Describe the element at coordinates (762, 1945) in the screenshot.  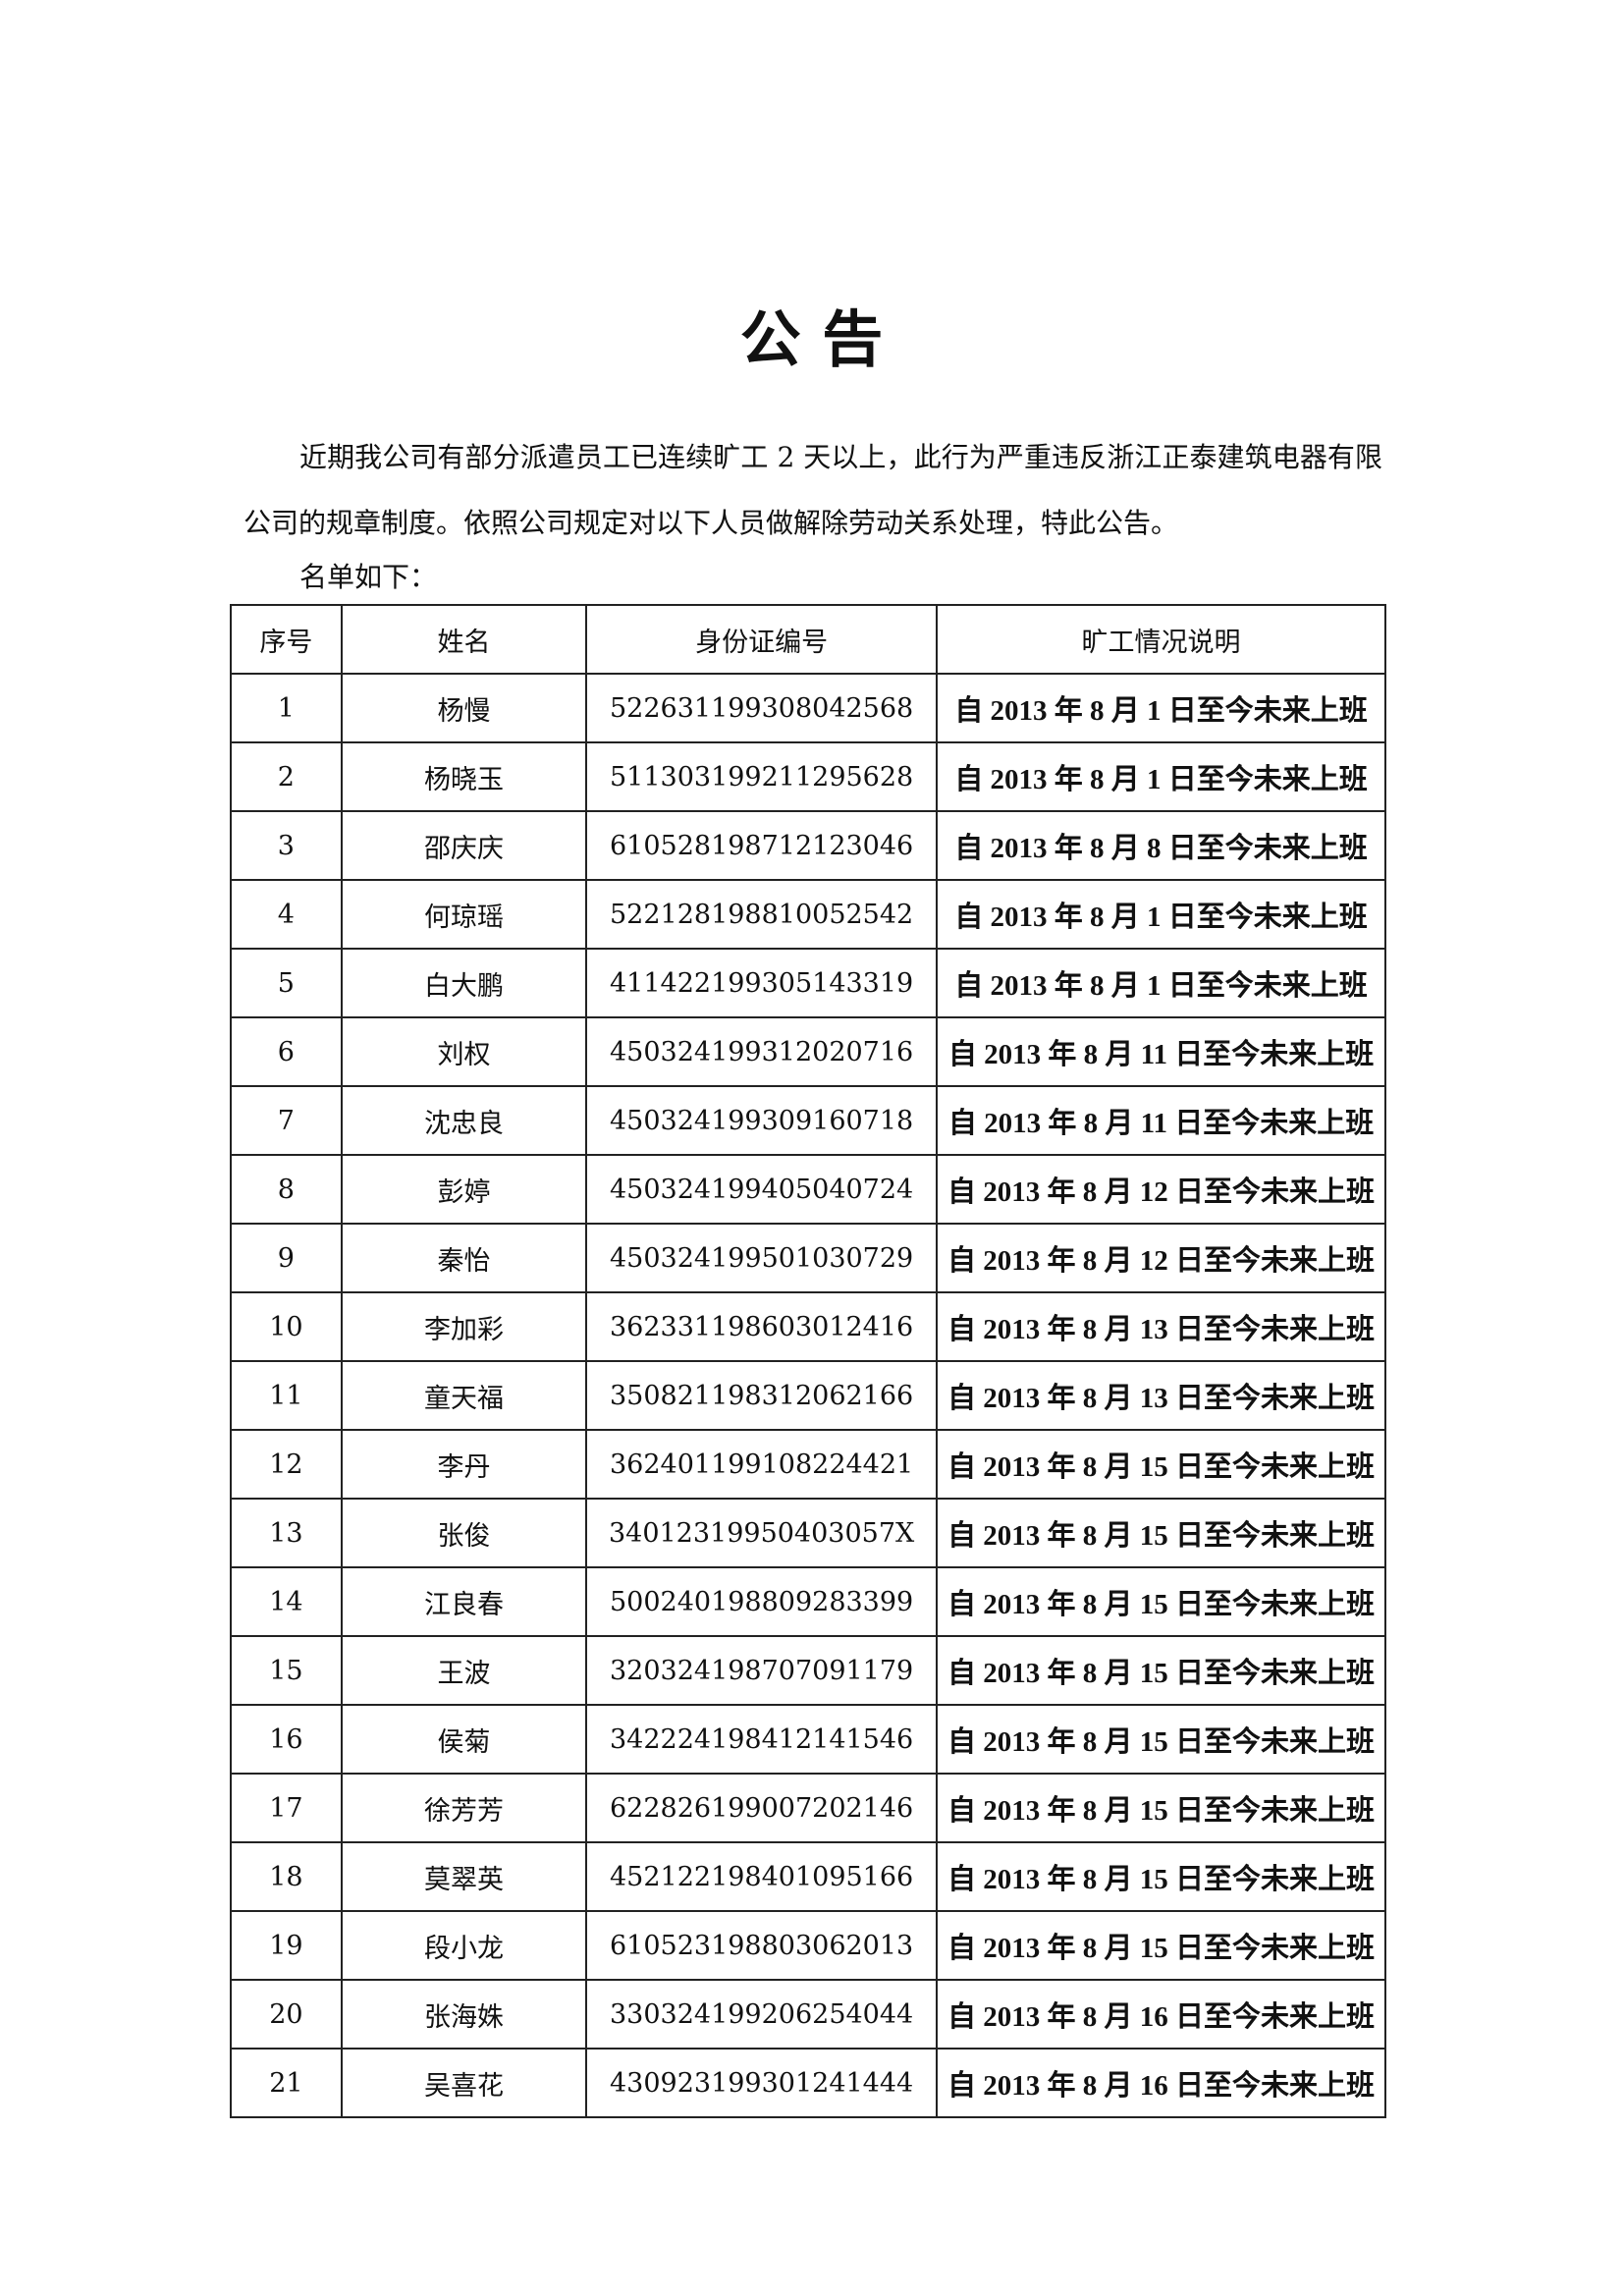
I see `table-cell: 610523198803062013` at that location.